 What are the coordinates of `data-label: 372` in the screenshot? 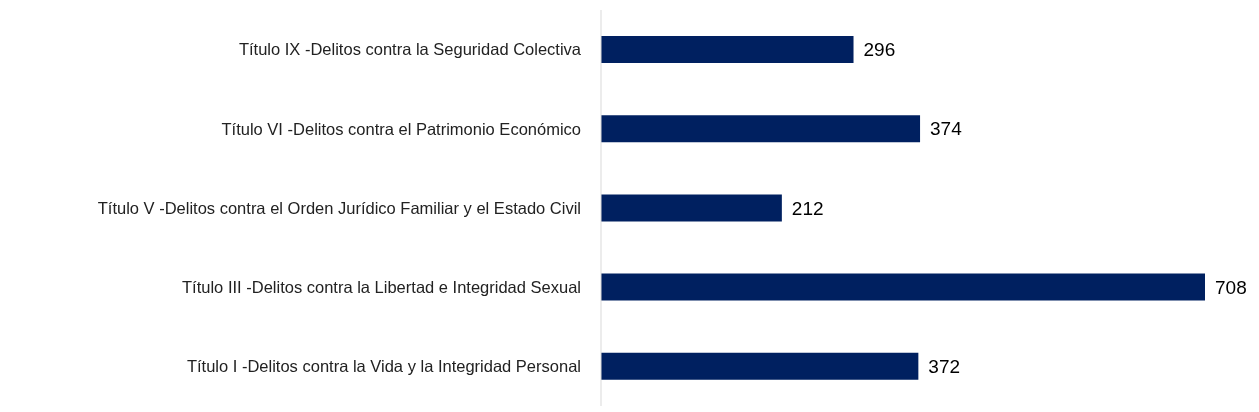 It's located at (944, 367).